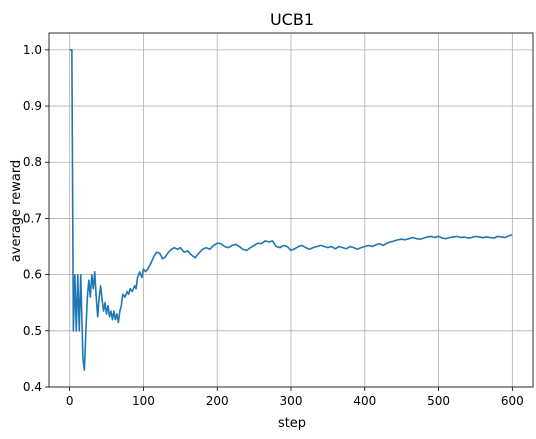 Image resolution: width=536 pixels, height=439 pixels. Describe the element at coordinates (291, 401) in the screenshot. I see `x-tick-label: 300` at that location.